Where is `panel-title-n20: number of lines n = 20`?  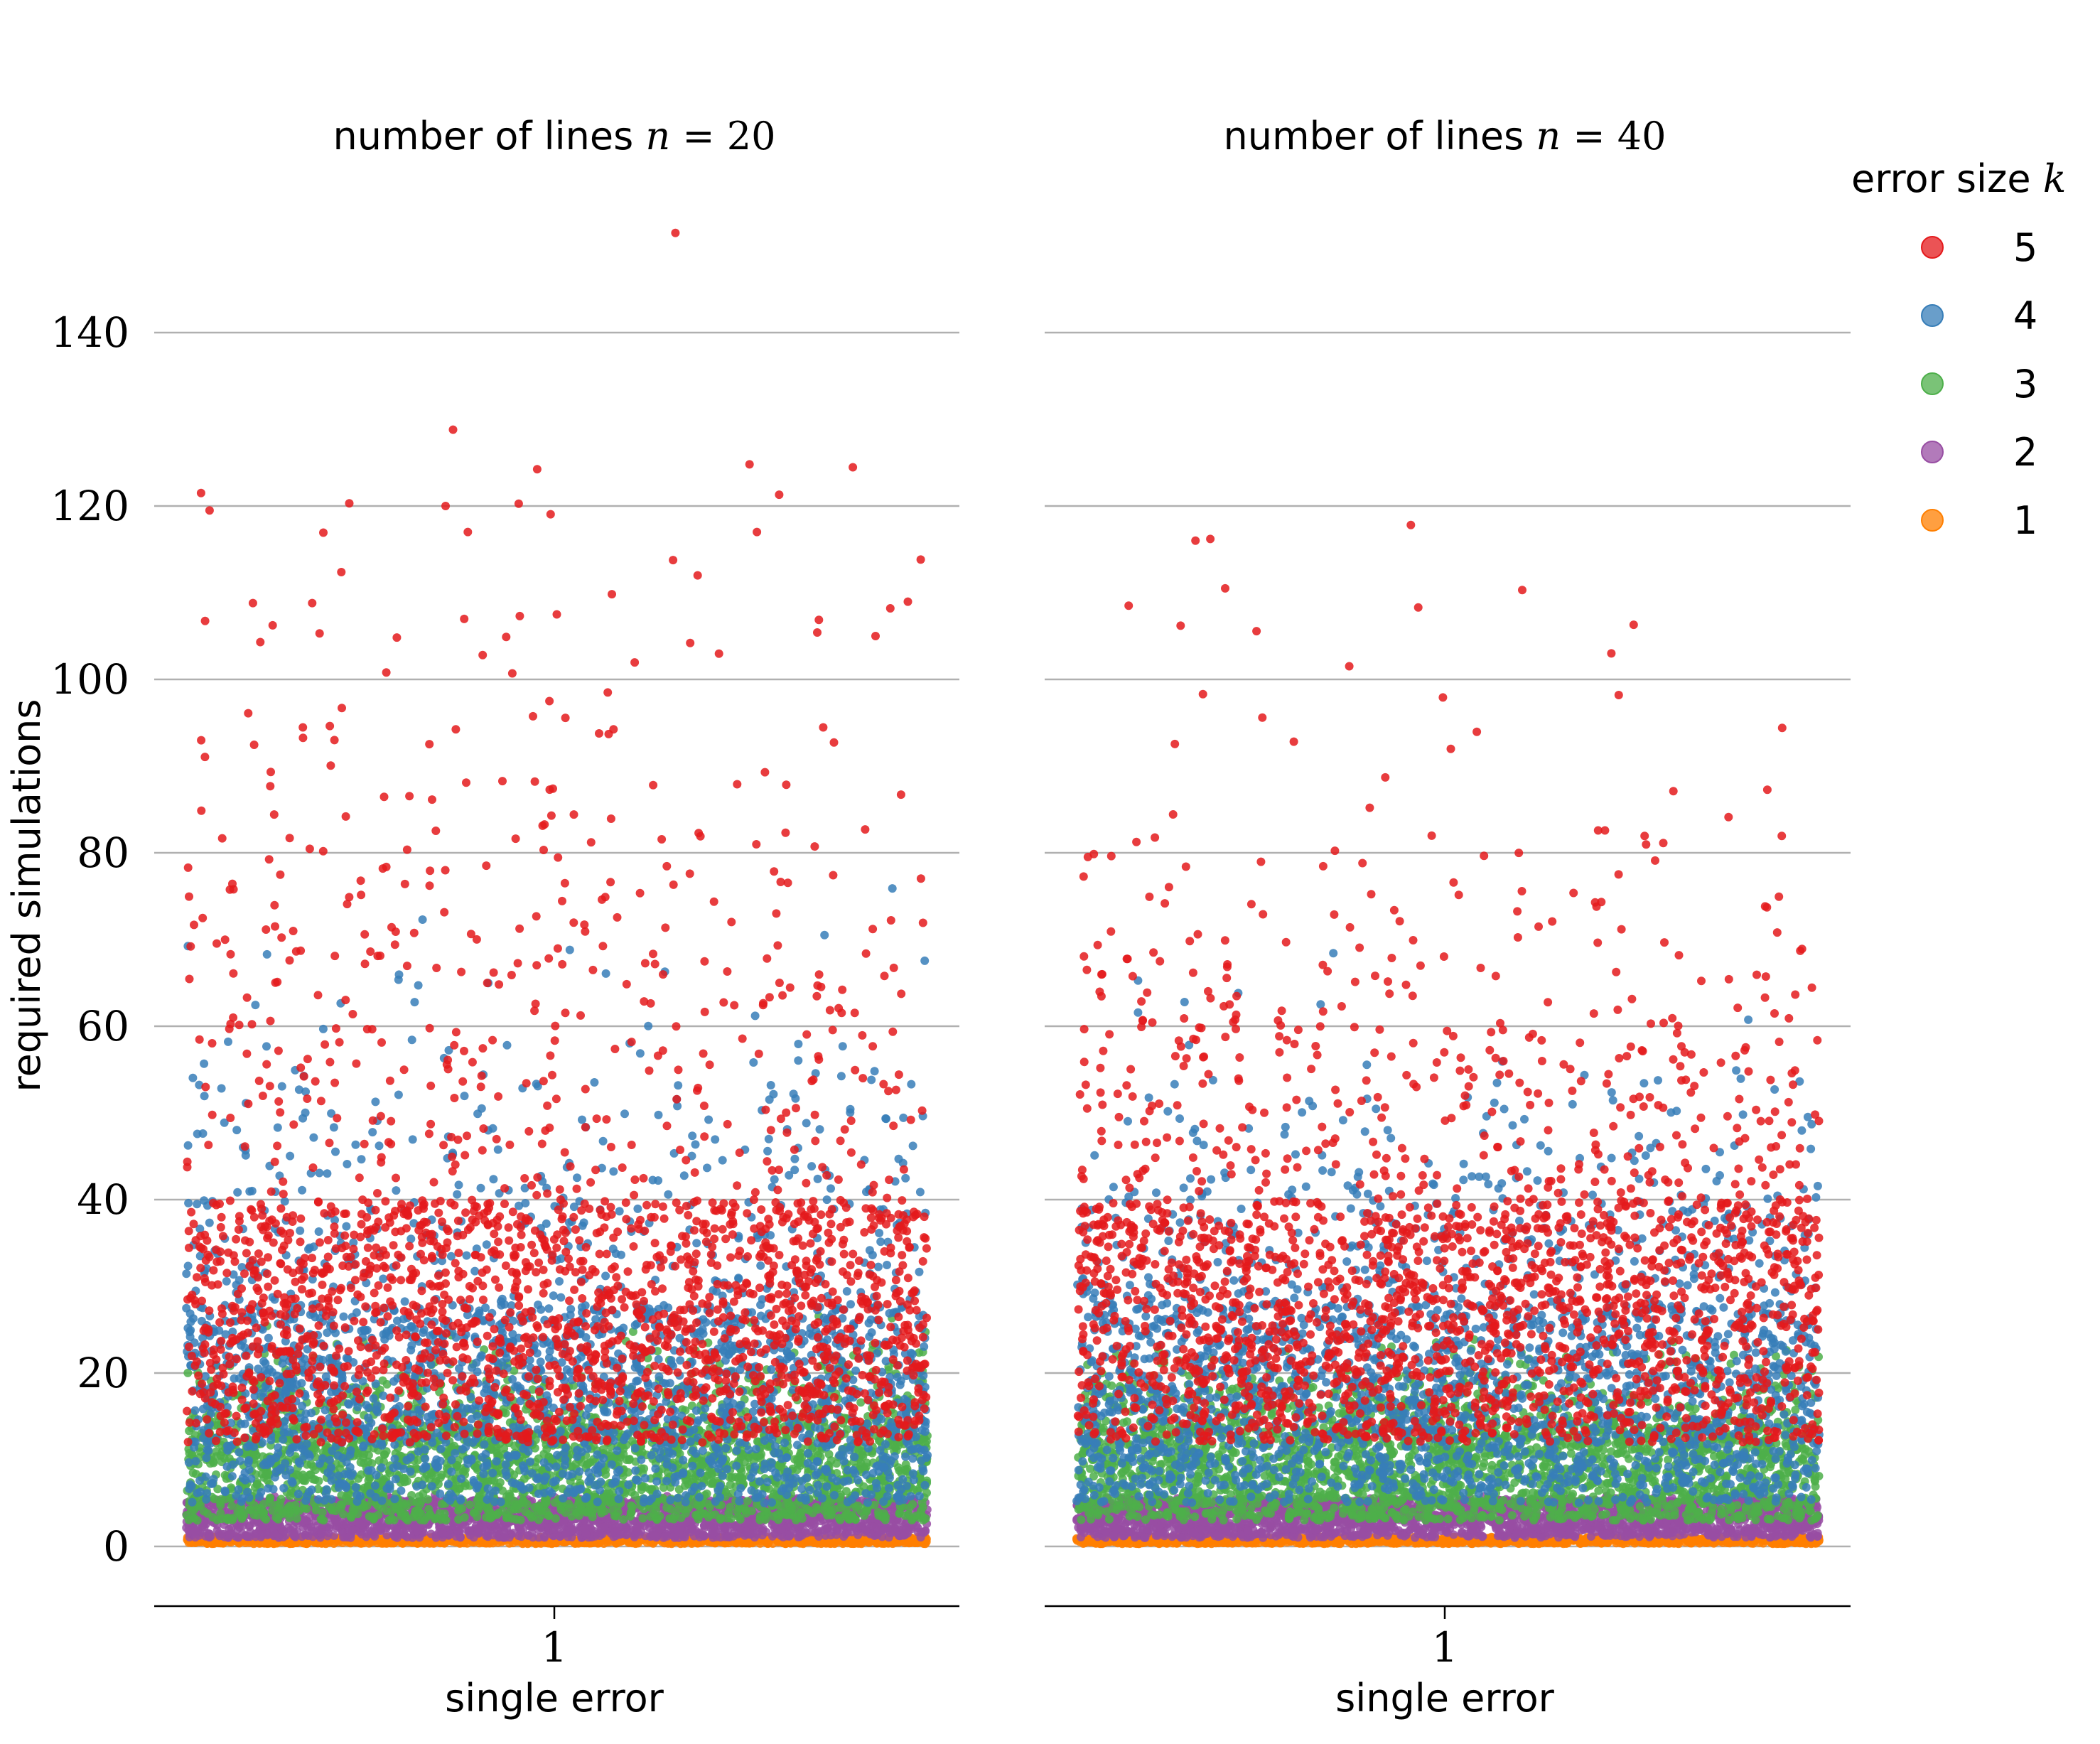 panel-title-n20: number of lines n = 20 is located at coordinates (555, 136).